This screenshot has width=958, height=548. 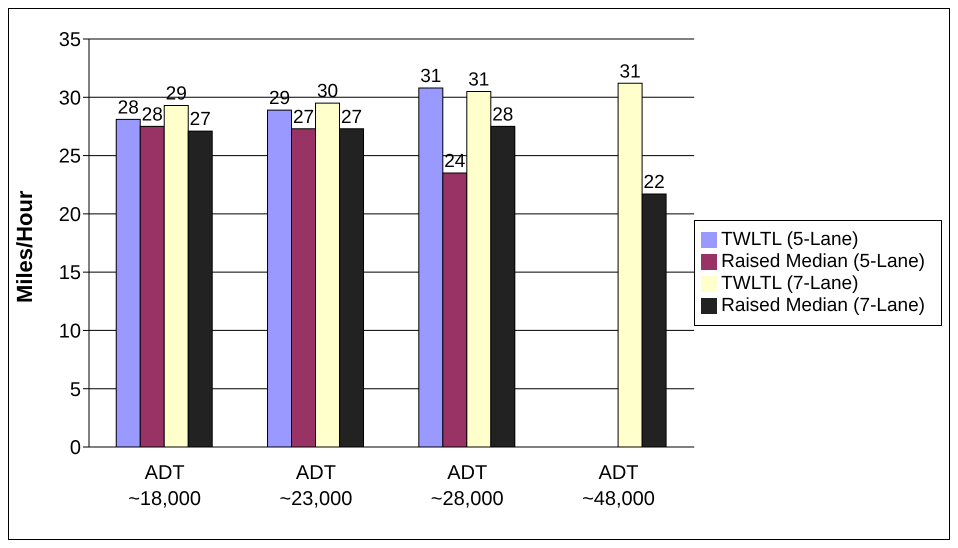 What do you see at coordinates (789, 283) in the screenshot?
I see `legend-label: TWLTL (7-Lane)` at bounding box center [789, 283].